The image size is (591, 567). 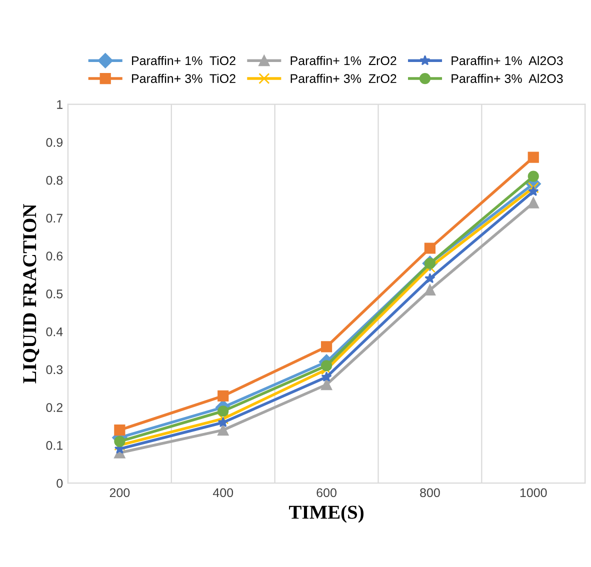 What do you see at coordinates (184, 79) in the screenshot?
I see `legend-label: Paraffin+ 3% TiO2` at bounding box center [184, 79].